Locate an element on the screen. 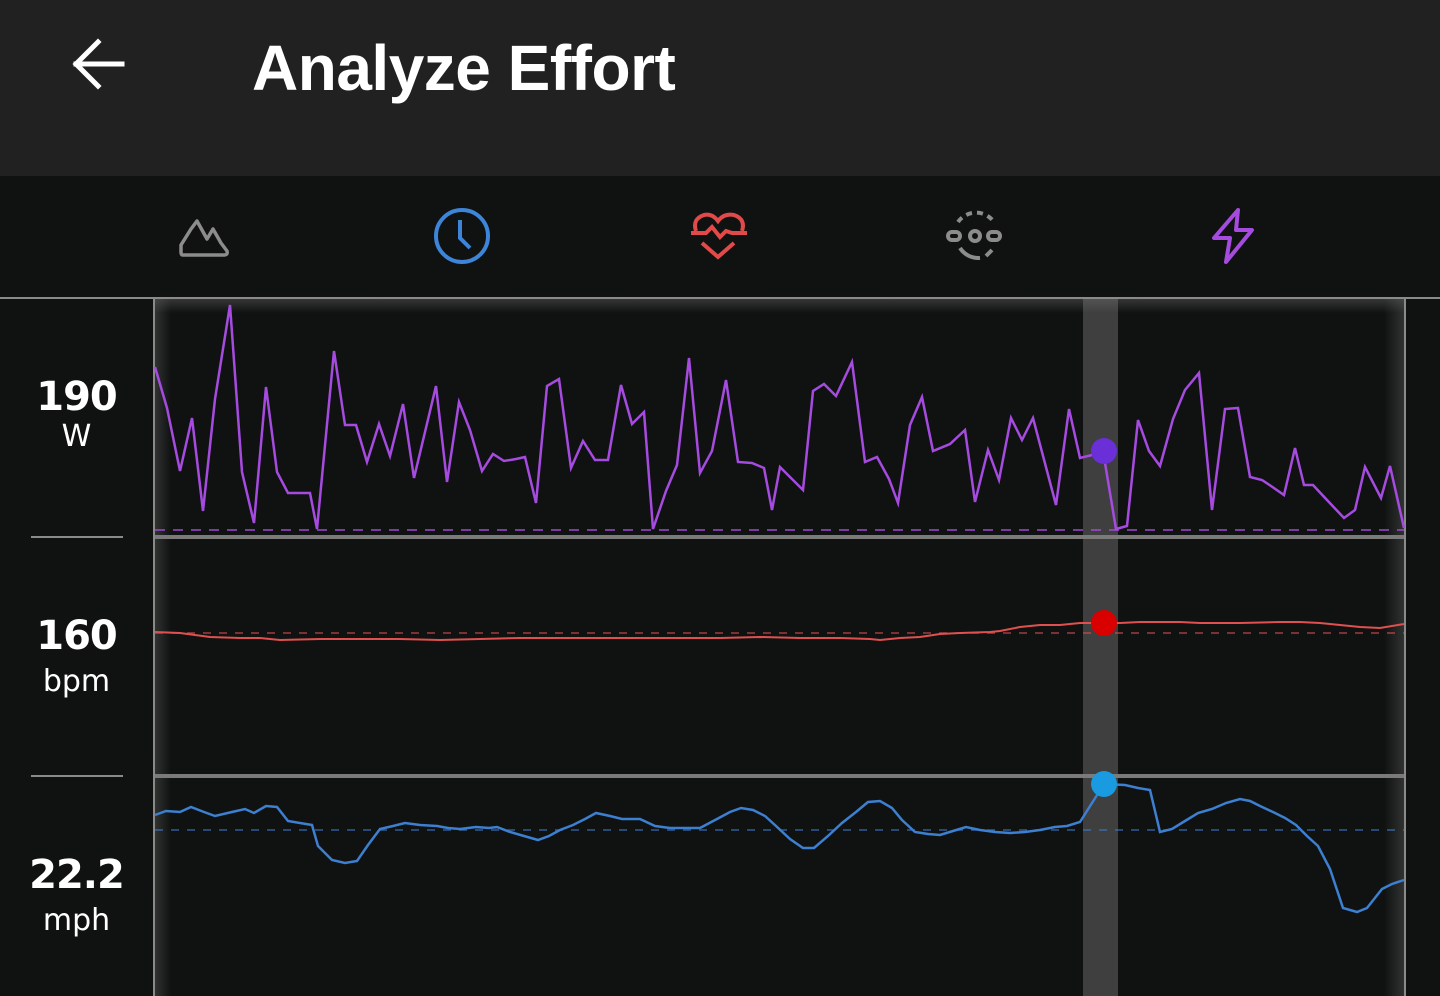 The height and width of the screenshot is (996, 1440). tab-cadence is located at coordinates (975, 236).